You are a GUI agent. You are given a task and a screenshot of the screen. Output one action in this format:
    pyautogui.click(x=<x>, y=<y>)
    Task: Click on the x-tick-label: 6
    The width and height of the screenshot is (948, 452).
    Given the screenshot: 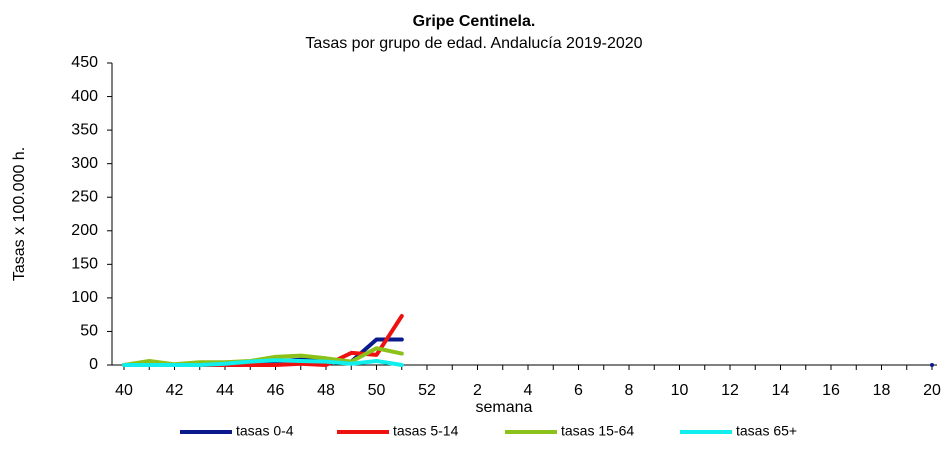 What is the action you would take?
    pyautogui.click(x=578, y=390)
    